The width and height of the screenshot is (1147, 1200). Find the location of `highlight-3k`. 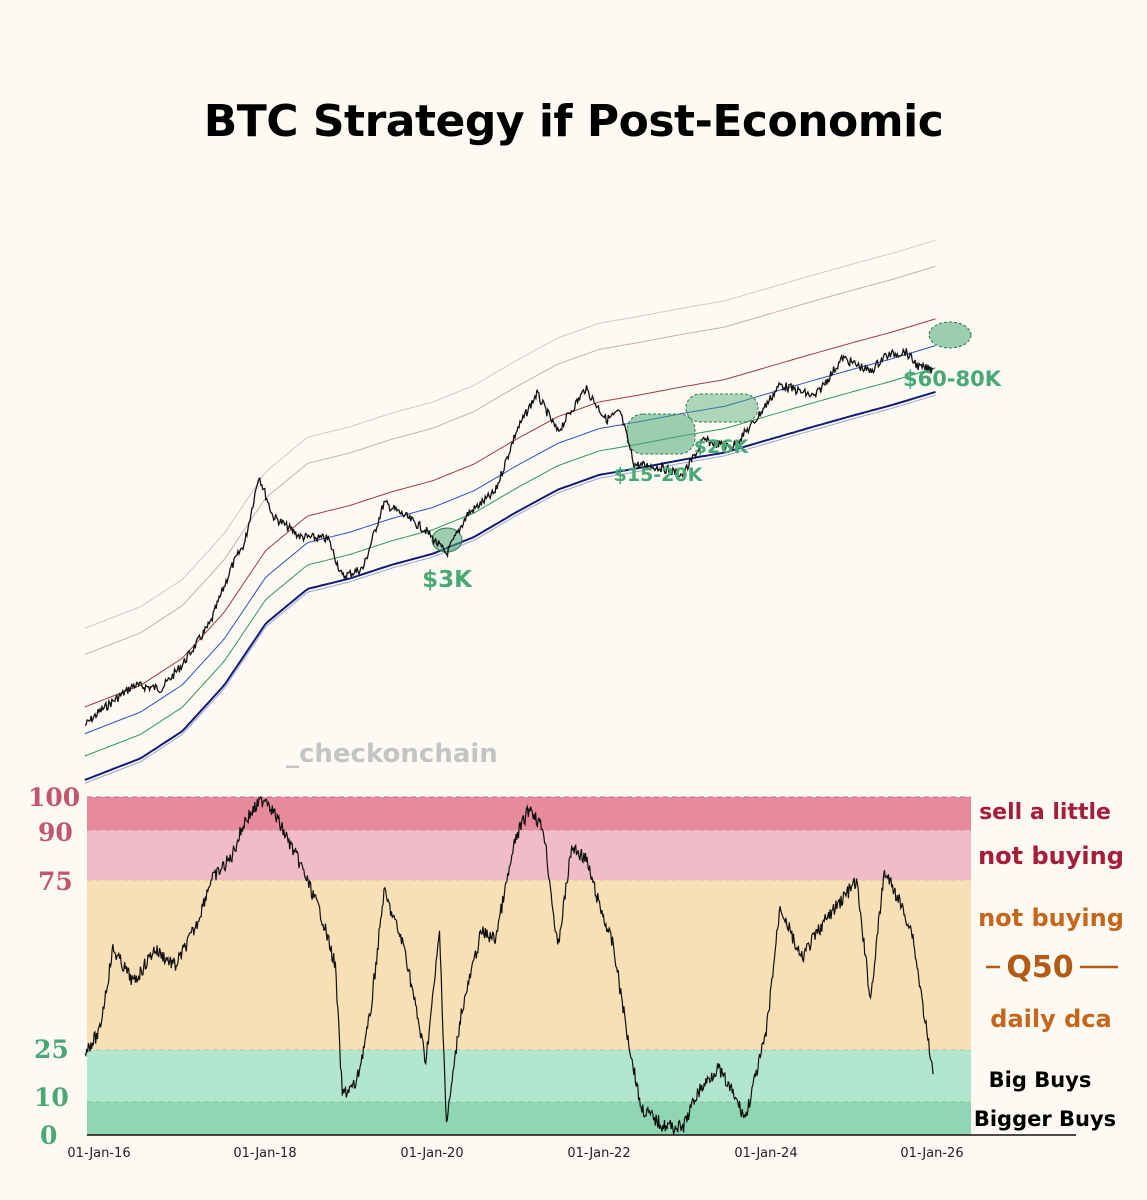

highlight-3k is located at coordinates (447, 540).